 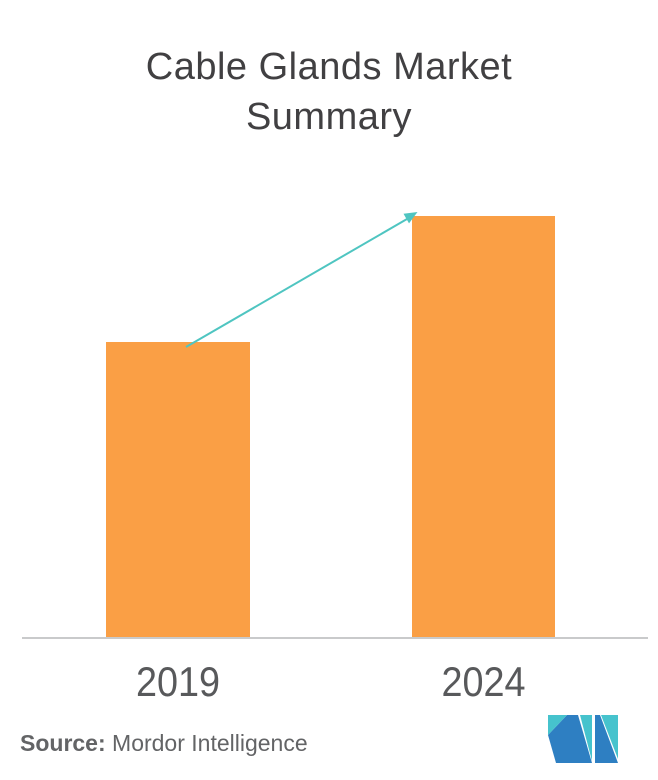 What do you see at coordinates (335, 638) in the screenshot?
I see `x-axis-line` at bounding box center [335, 638].